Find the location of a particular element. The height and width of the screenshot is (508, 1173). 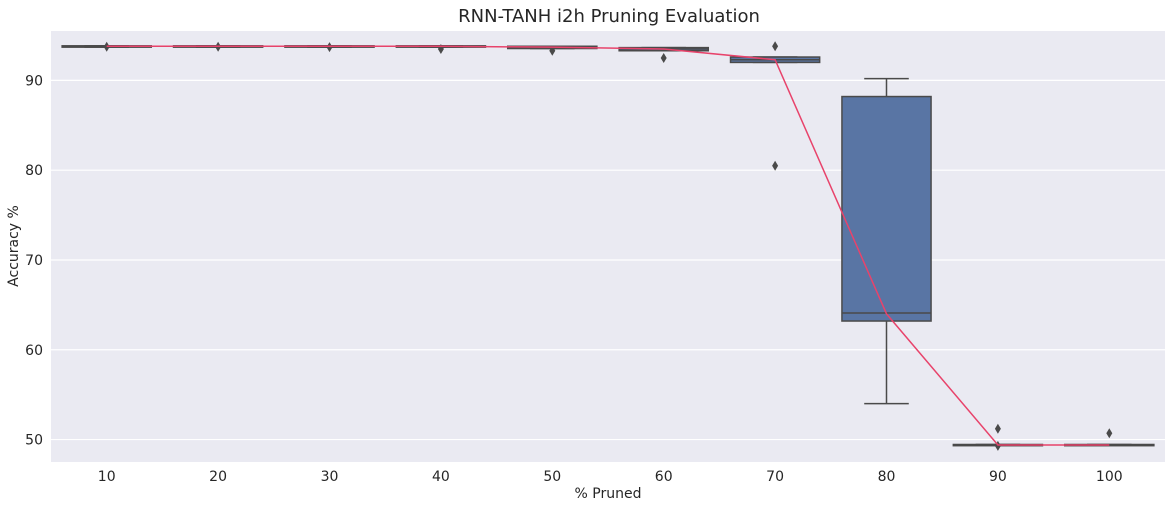

y-tick-label: 70 is located at coordinates (34, 261).